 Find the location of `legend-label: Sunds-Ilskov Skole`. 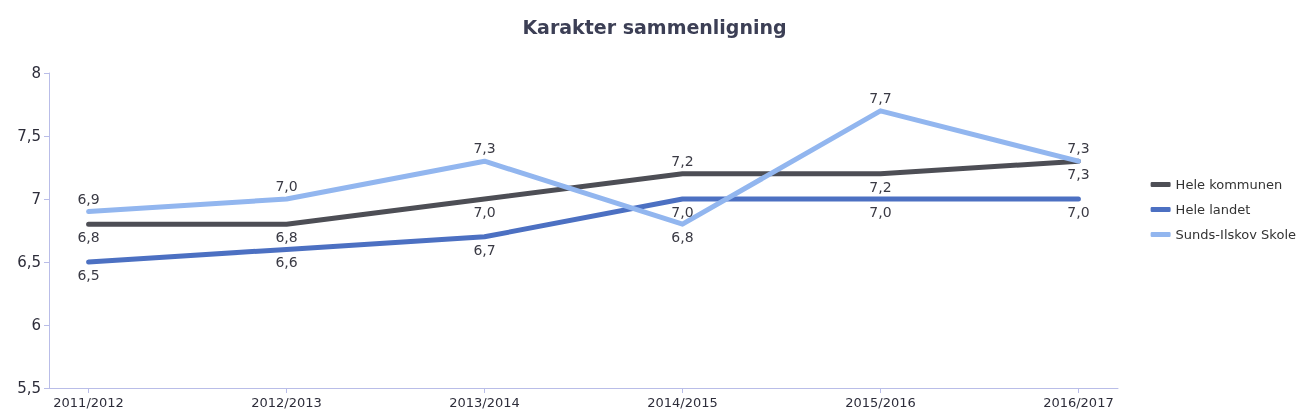

legend-label: Sunds-Ilskov Skole is located at coordinates (1235, 234).